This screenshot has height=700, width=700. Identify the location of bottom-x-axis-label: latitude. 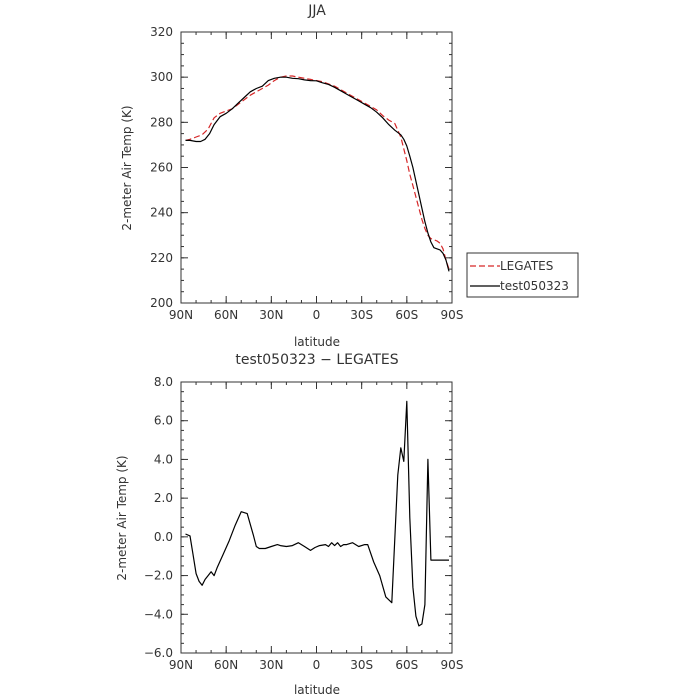
(317, 690).